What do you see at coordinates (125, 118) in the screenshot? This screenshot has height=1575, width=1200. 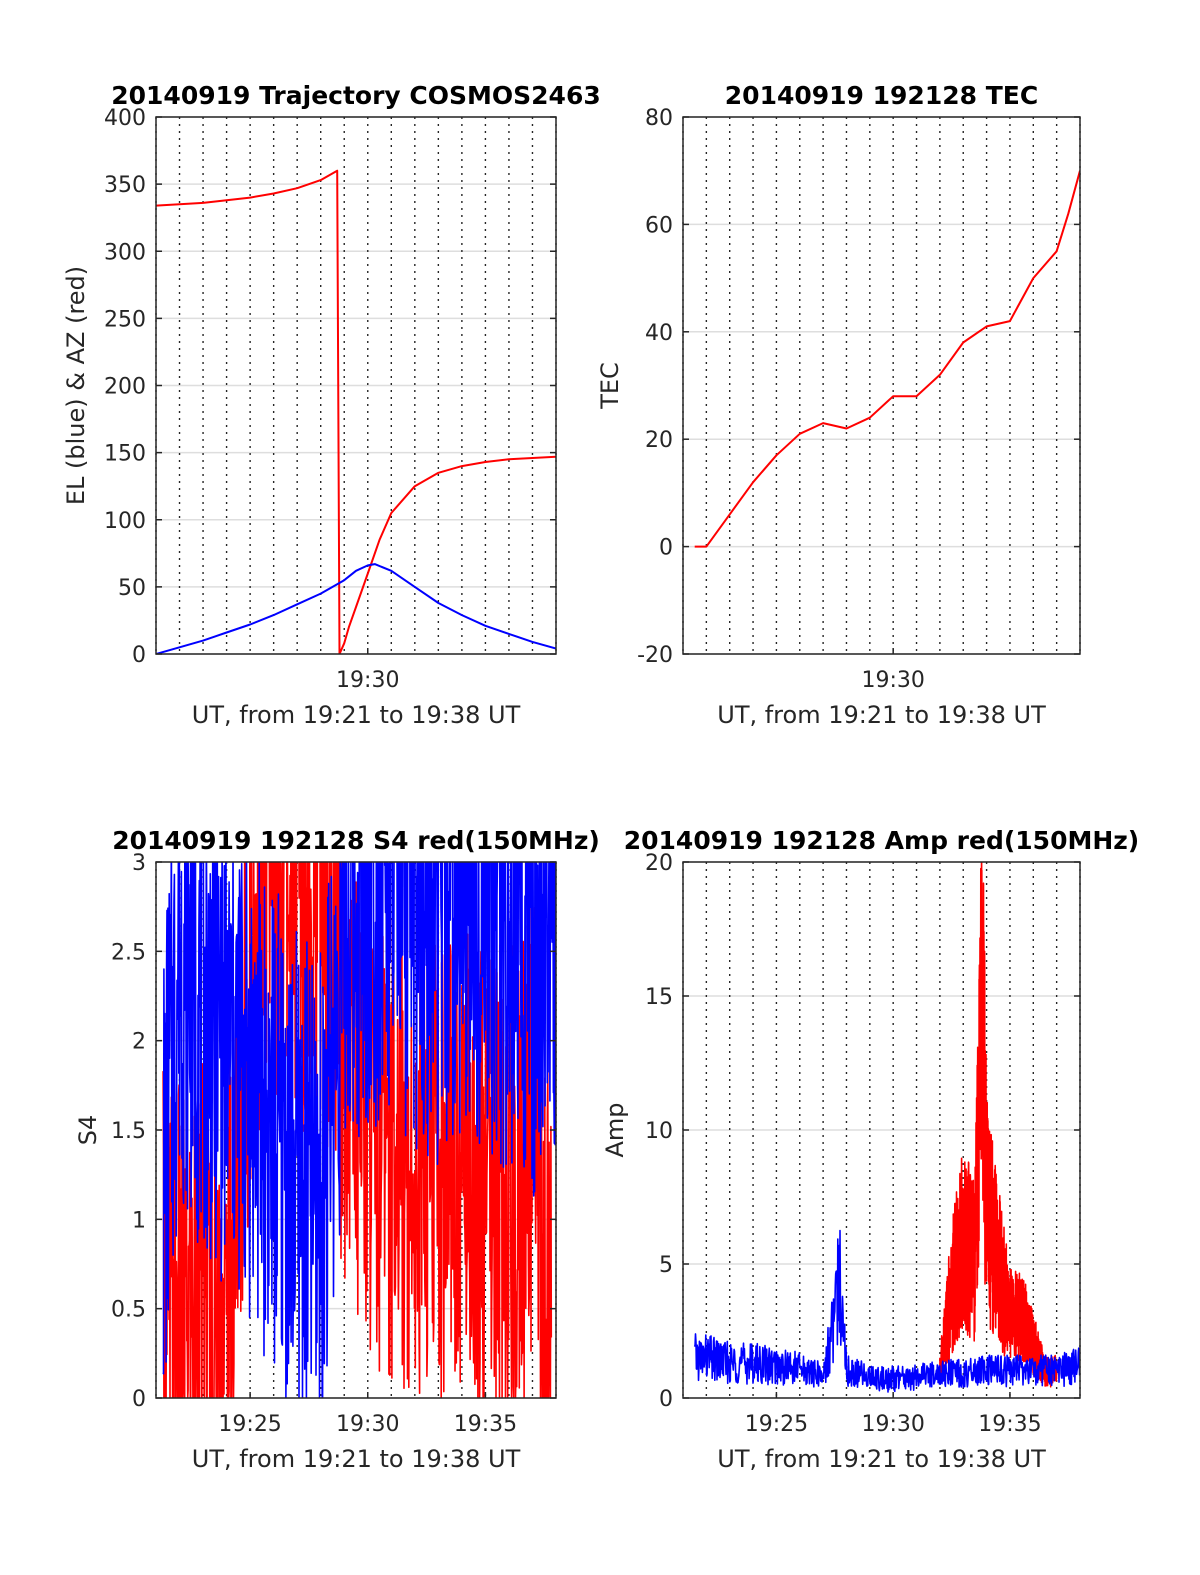 I see `trajectory-ytick-label: 400` at bounding box center [125, 118].